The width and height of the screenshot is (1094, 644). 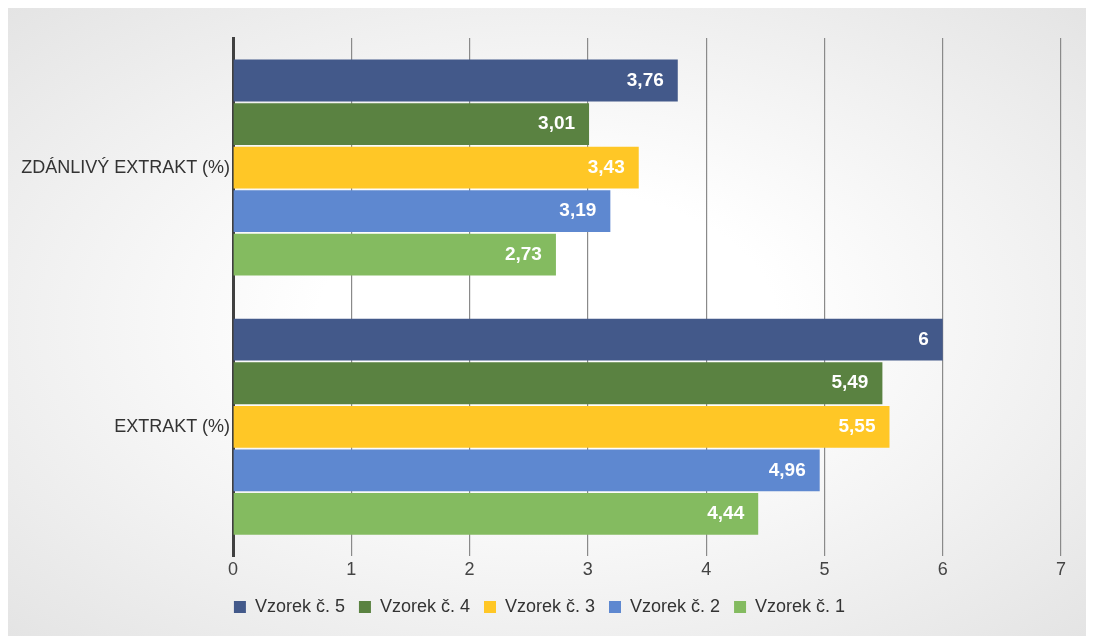 What do you see at coordinates (923, 338) in the screenshot?
I see `data-label: 6` at bounding box center [923, 338].